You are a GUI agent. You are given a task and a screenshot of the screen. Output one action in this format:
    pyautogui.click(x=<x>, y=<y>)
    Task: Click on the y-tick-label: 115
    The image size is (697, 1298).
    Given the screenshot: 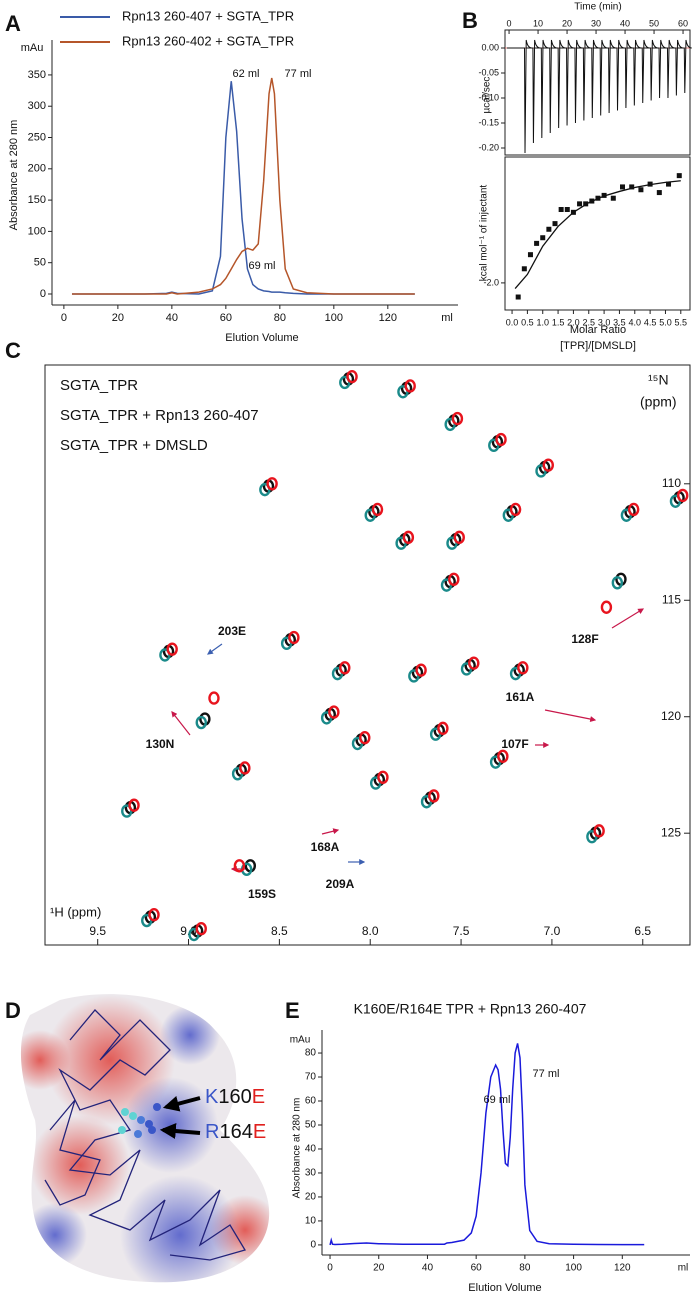 What is the action you would take?
    pyautogui.click(x=671, y=599)
    